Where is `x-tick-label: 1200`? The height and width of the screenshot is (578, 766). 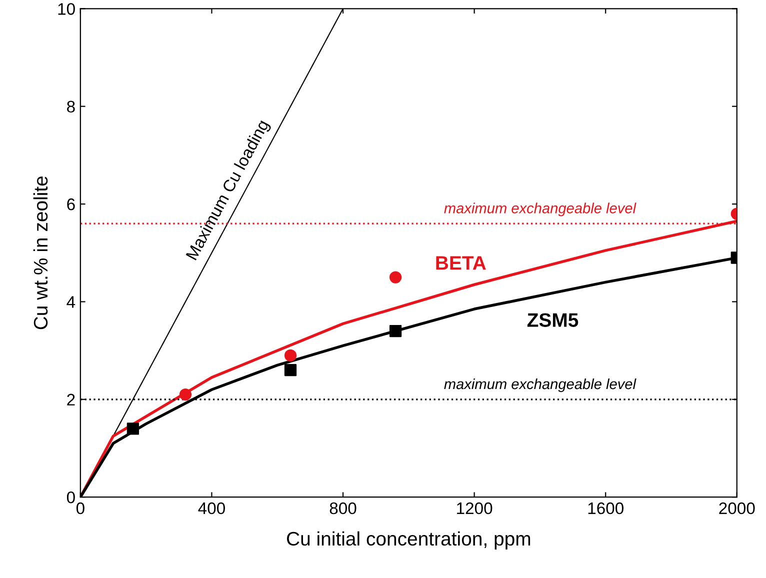 x-tick-label: 1200 is located at coordinates (474, 508).